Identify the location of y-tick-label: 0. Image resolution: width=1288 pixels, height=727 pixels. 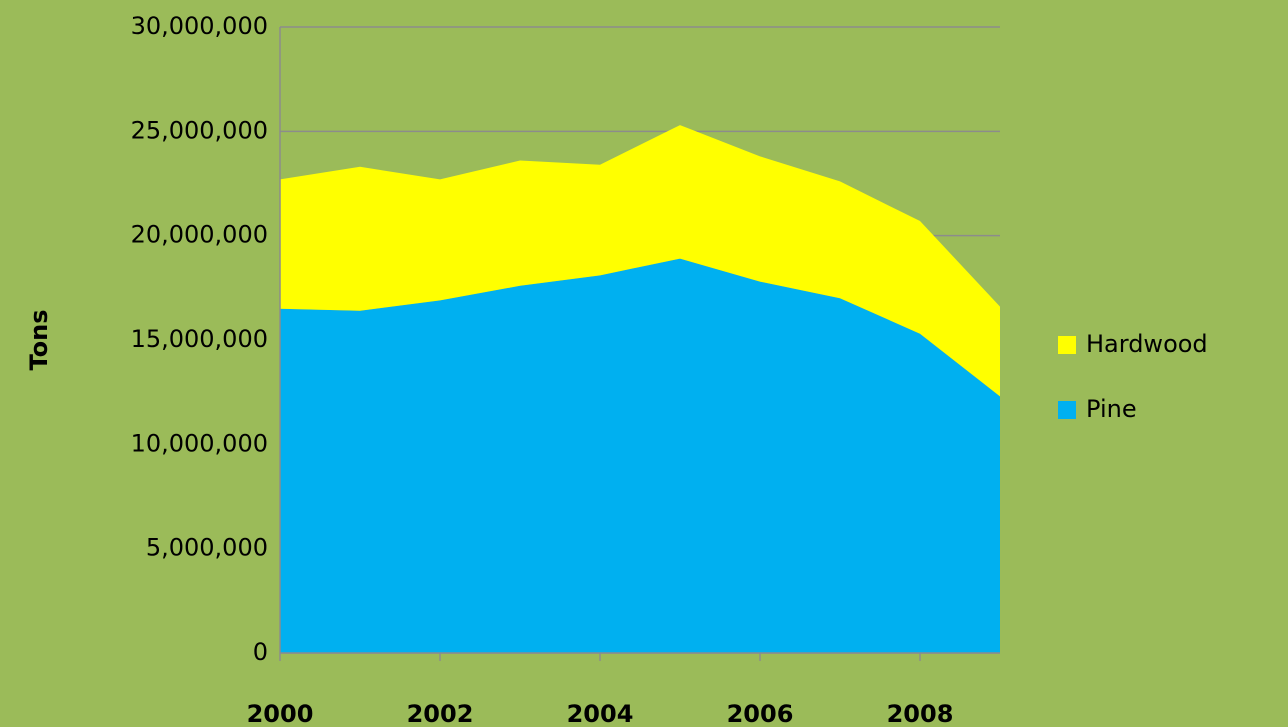
(260, 652).